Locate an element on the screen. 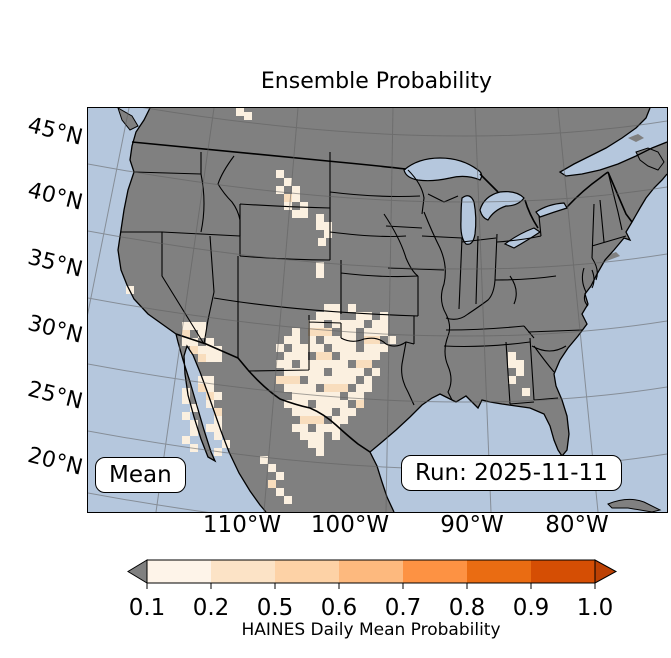 This screenshot has height=658, width=671. canada-border-lakes is located at coordinates (489, 183).